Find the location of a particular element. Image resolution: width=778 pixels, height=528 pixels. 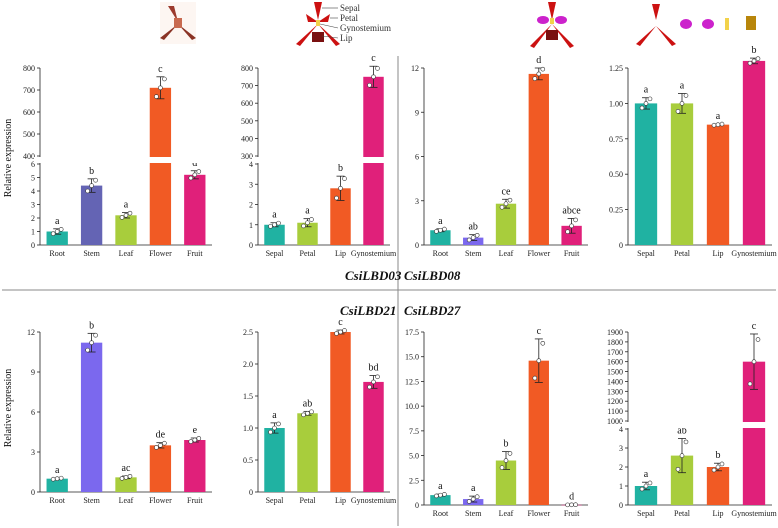

y-tick-label: 4 is located at coordinates (251, 164).